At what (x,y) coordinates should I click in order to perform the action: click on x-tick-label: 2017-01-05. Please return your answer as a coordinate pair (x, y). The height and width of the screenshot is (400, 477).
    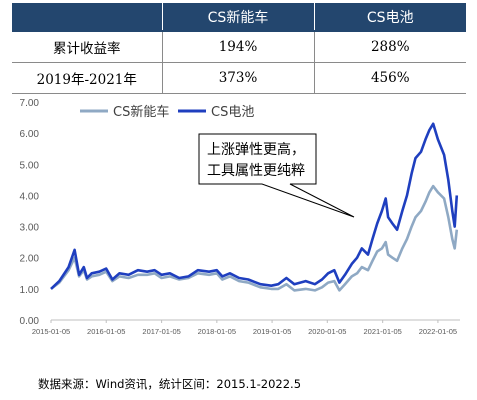
    Looking at the image, I should click on (161, 331).